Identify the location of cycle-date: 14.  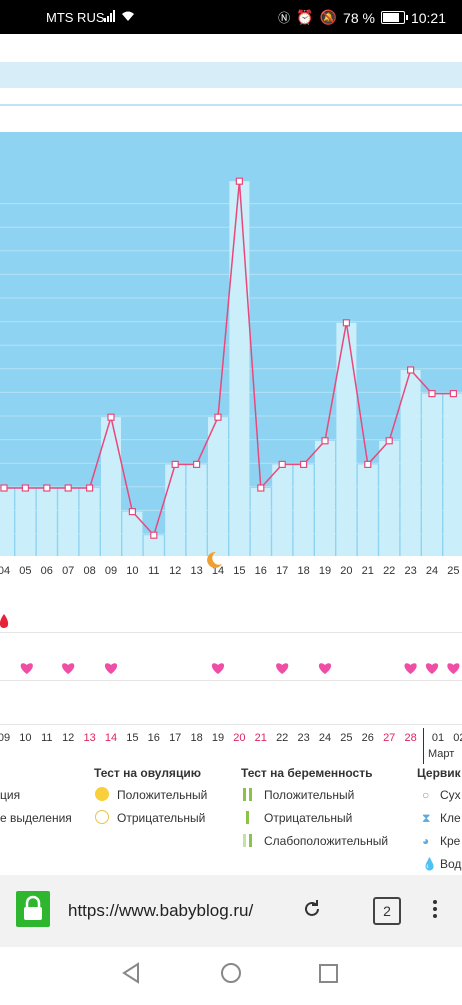
(111, 738).